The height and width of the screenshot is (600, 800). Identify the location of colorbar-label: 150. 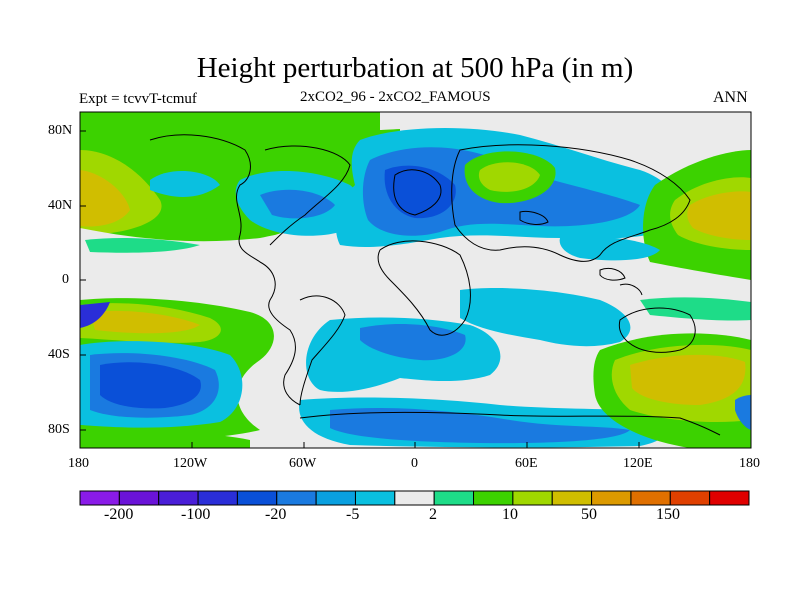
(668, 514).